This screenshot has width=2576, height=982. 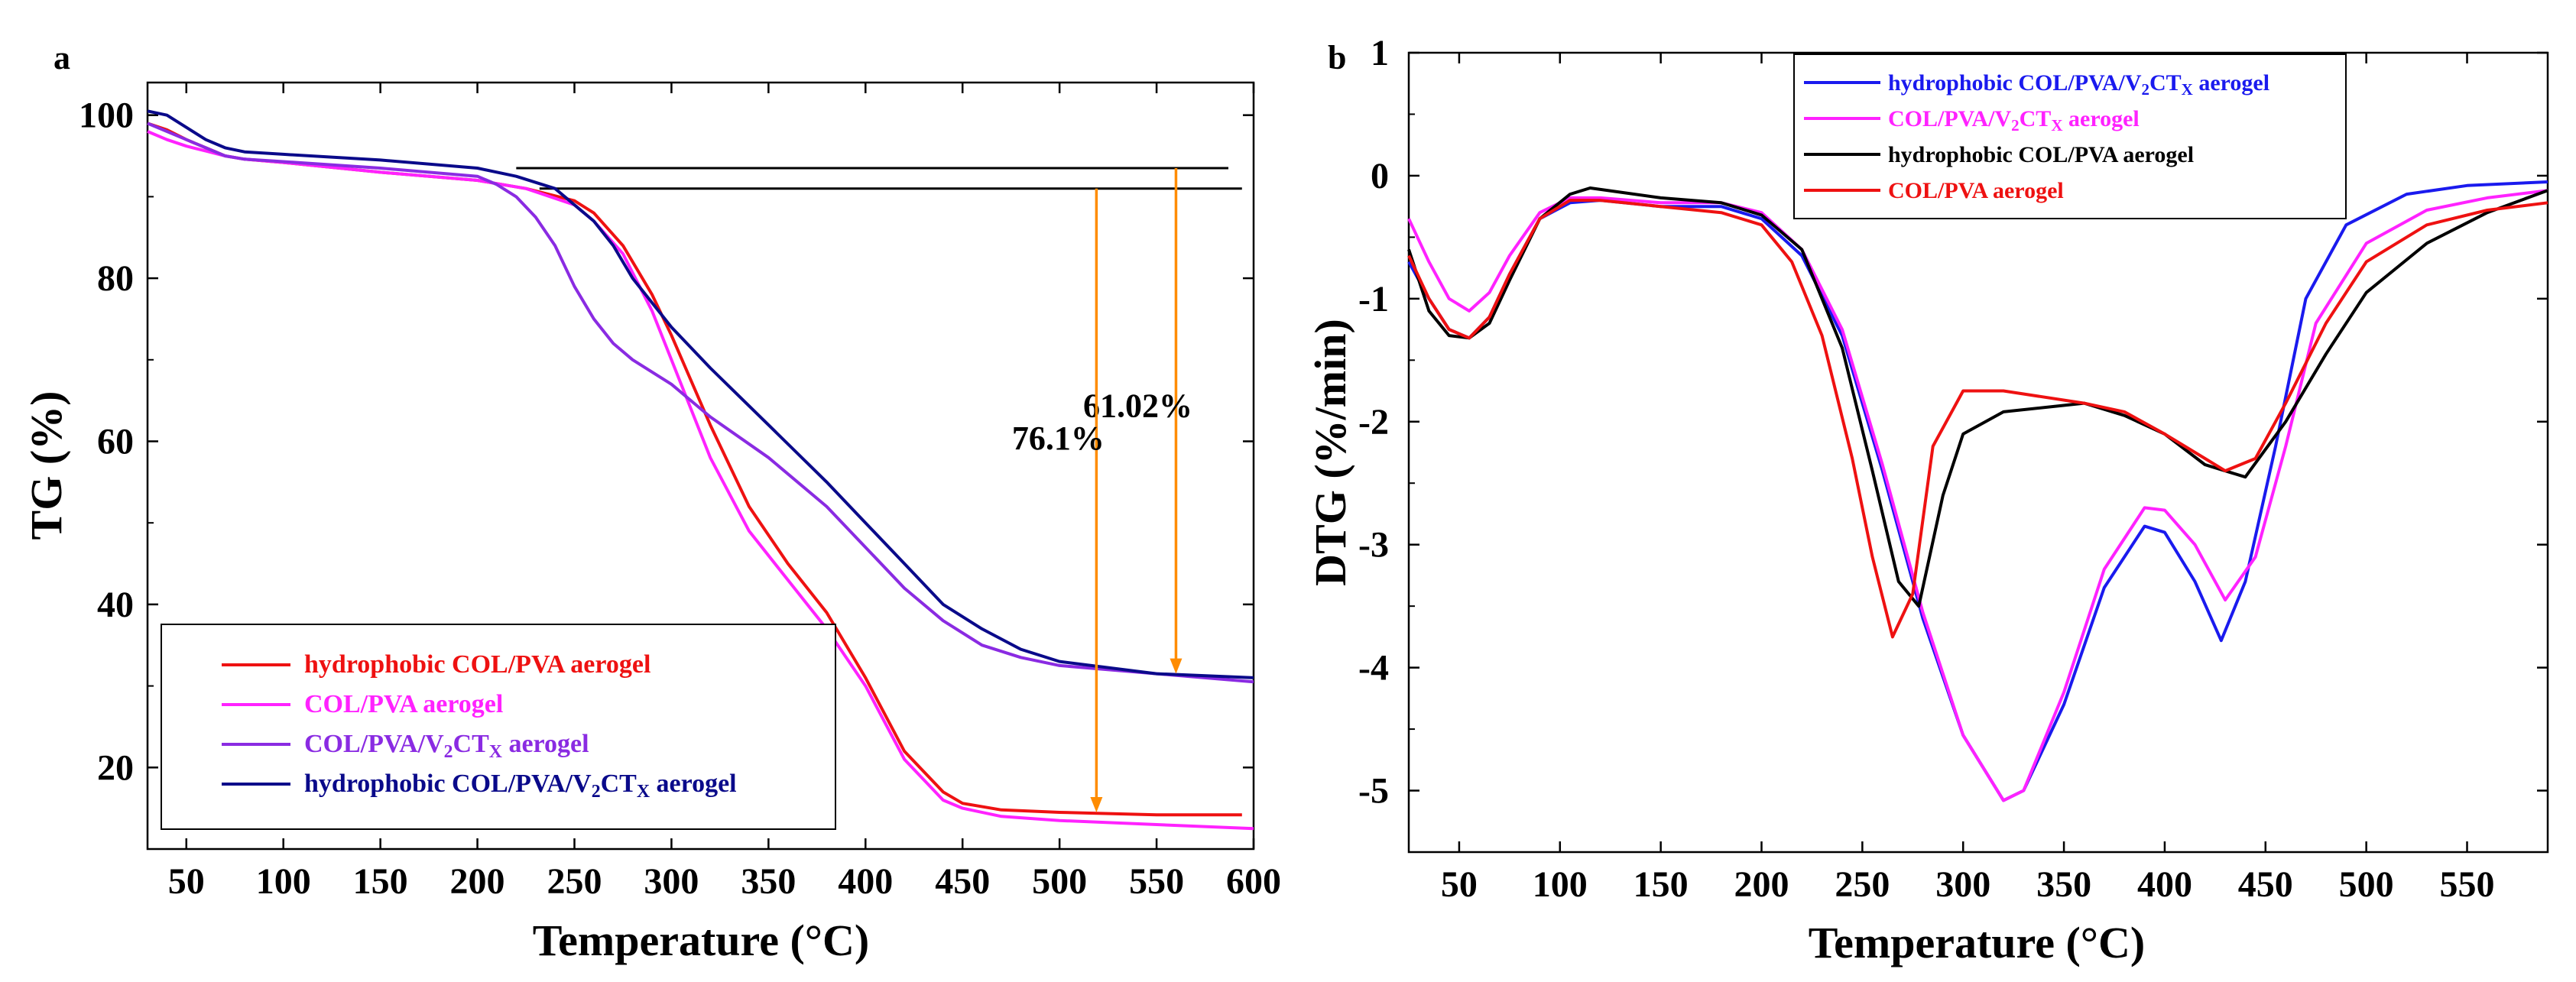 What do you see at coordinates (1373, 422) in the screenshot?
I see `y-tick-label: -2` at bounding box center [1373, 422].